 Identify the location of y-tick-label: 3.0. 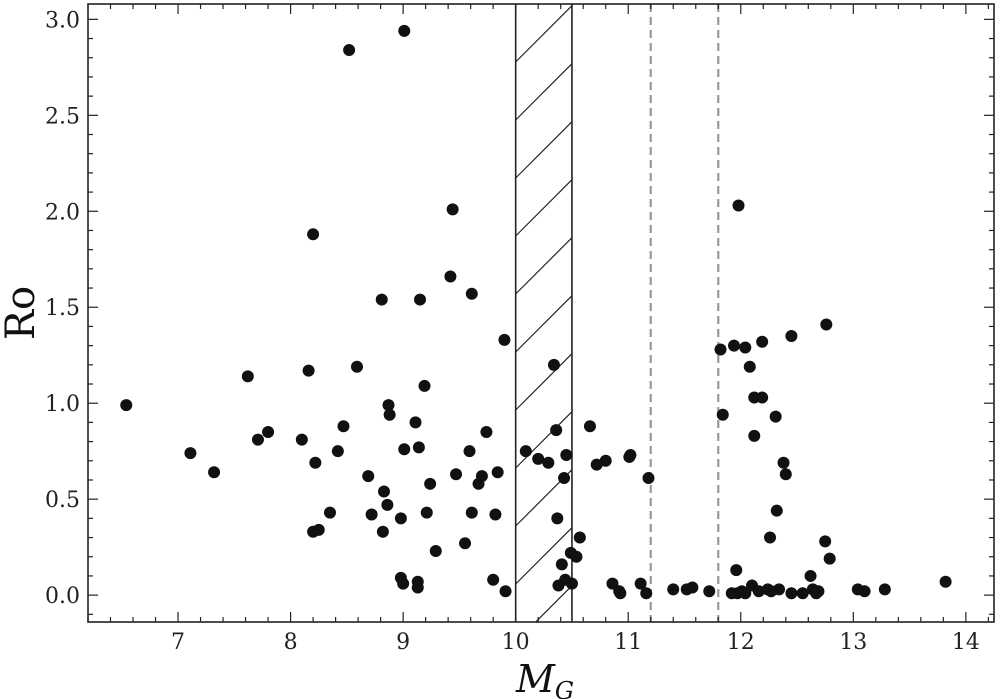
(62, 20).